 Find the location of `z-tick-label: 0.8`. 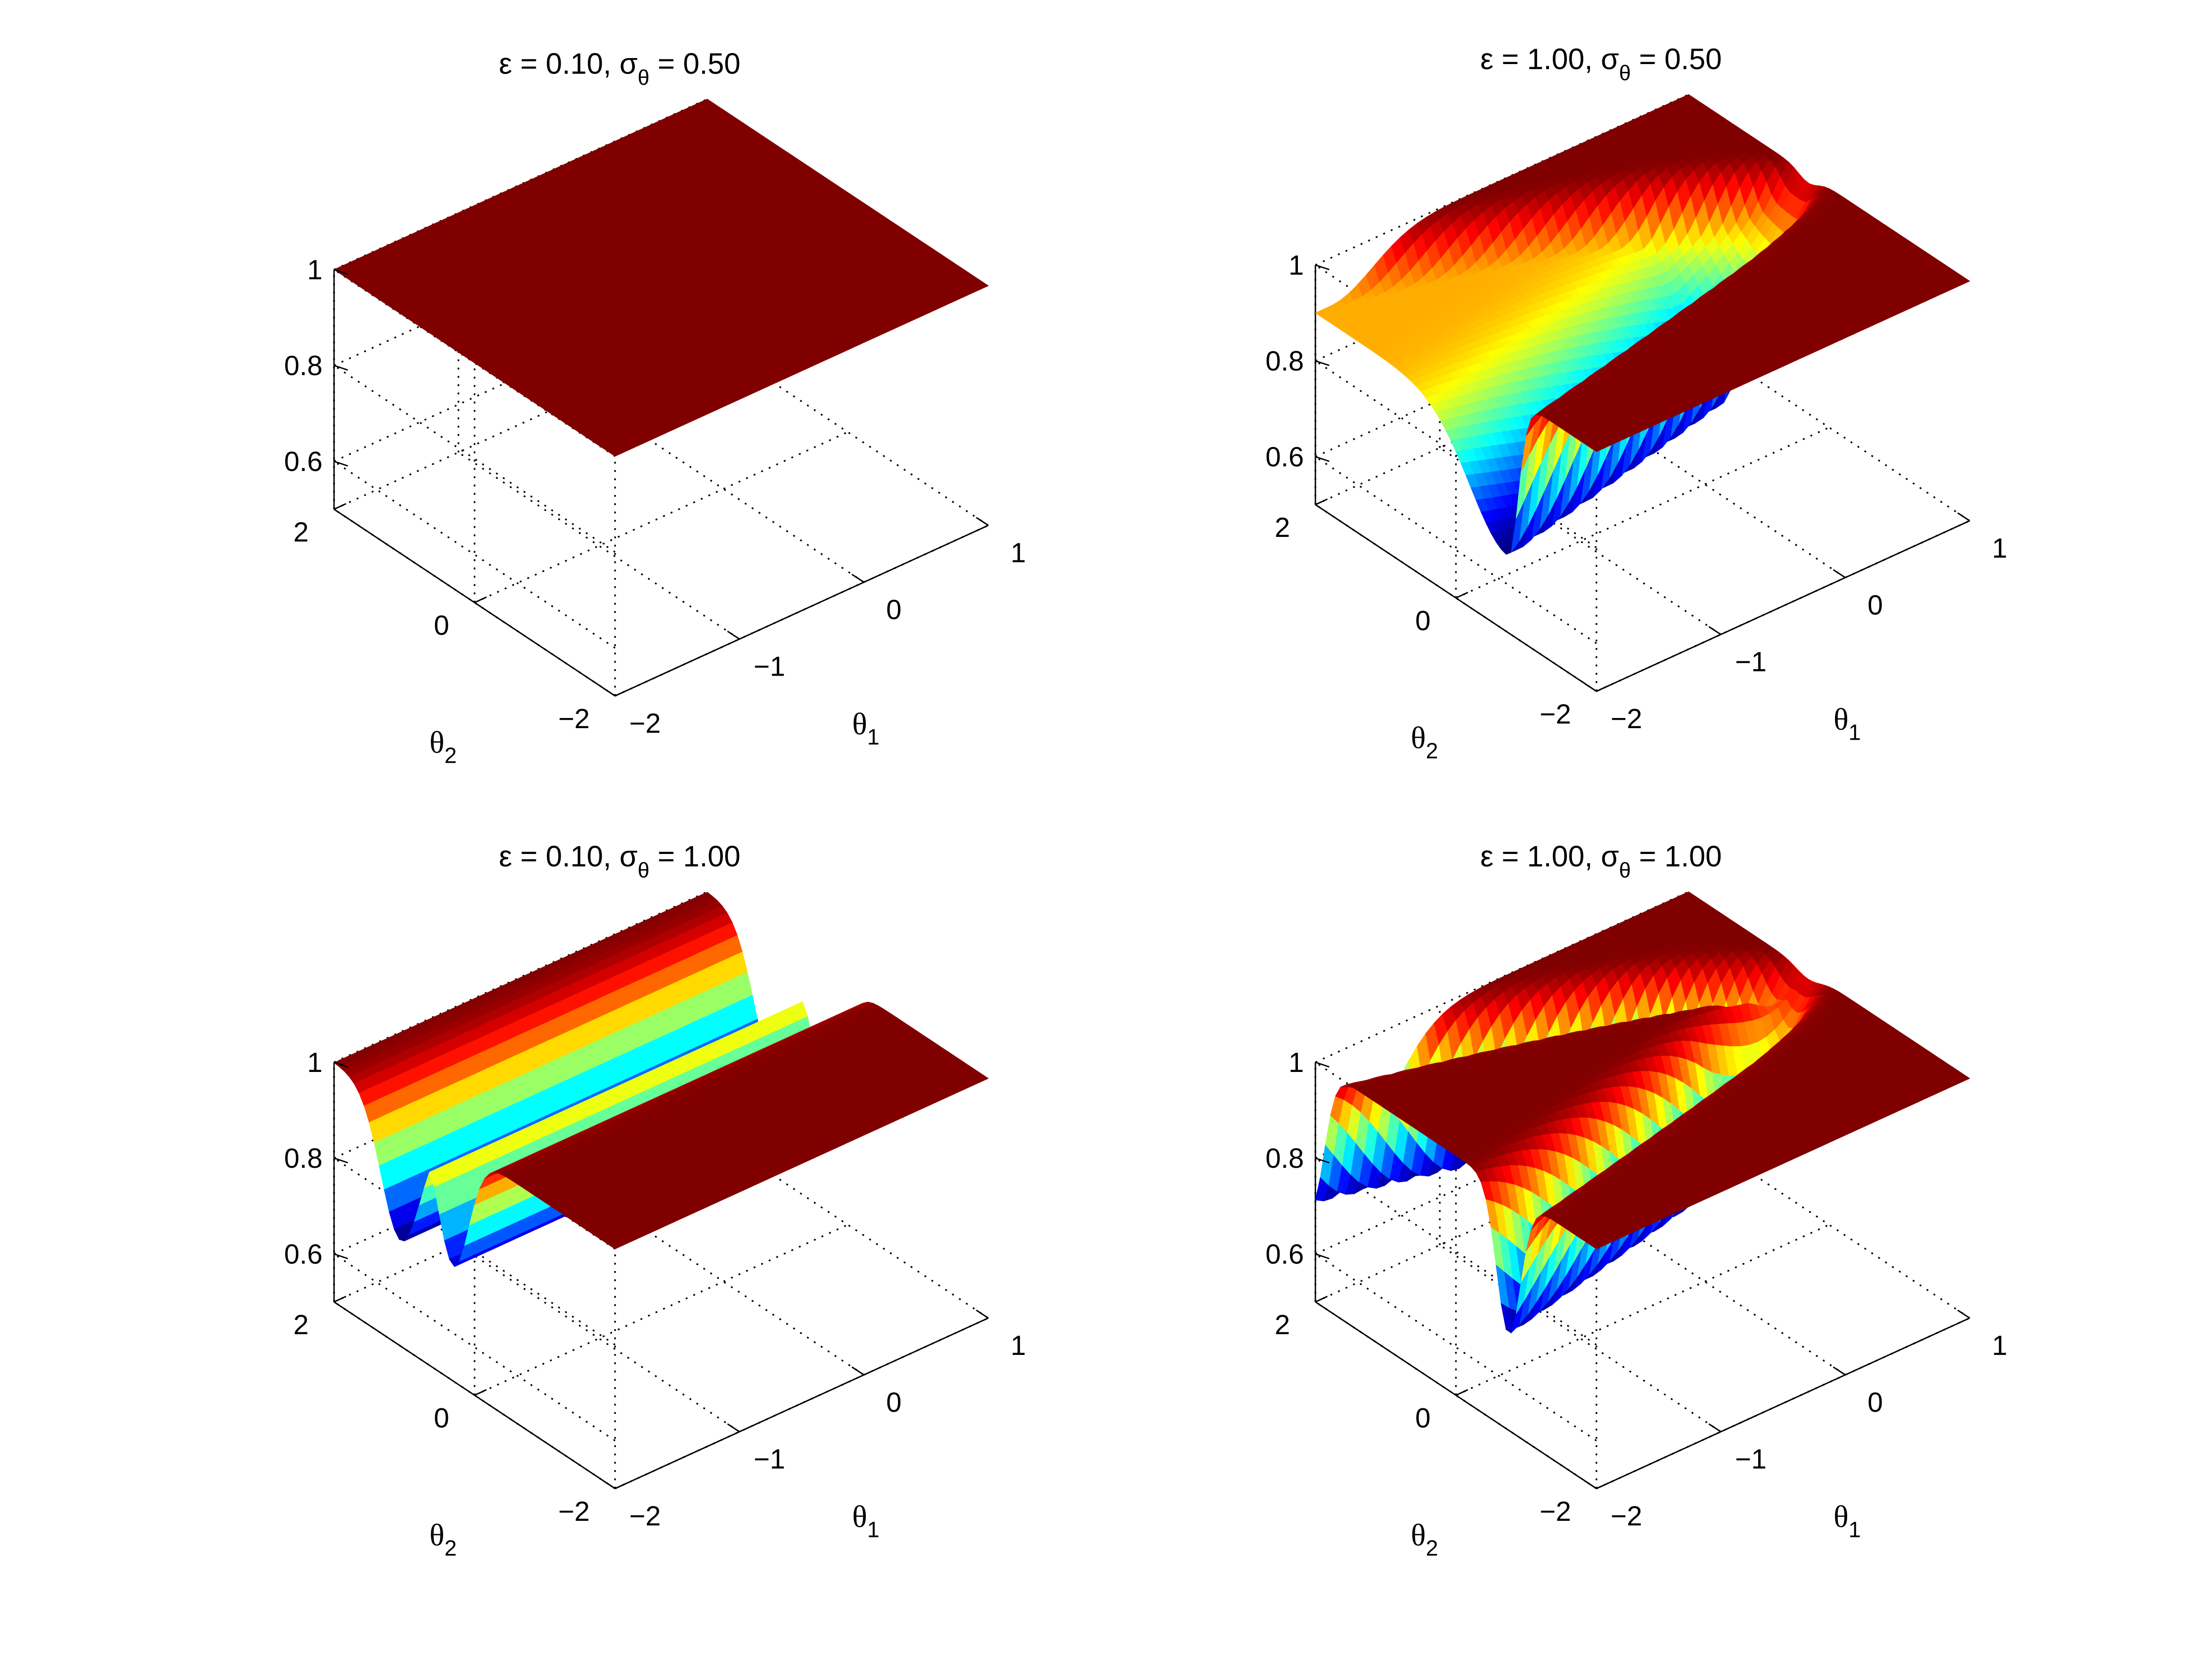

z-tick-label: 0.8 is located at coordinates (303, 365).